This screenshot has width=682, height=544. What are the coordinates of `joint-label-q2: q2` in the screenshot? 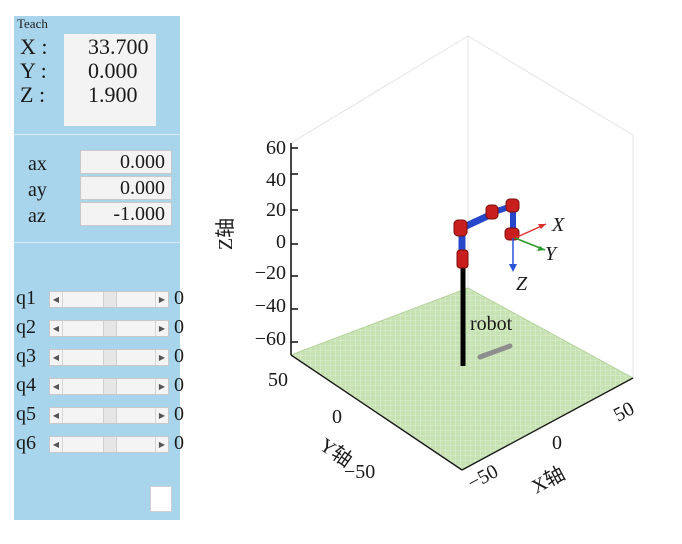 It's located at (26, 327).